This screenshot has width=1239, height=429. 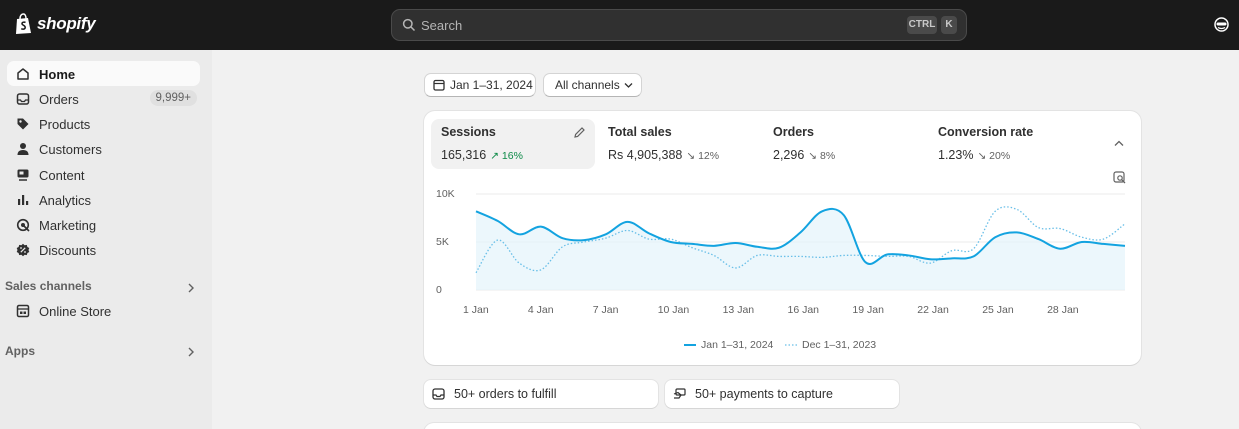 What do you see at coordinates (764, 394) in the screenshot?
I see `task-label: 50+ payments to capture` at bounding box center [764, 394].